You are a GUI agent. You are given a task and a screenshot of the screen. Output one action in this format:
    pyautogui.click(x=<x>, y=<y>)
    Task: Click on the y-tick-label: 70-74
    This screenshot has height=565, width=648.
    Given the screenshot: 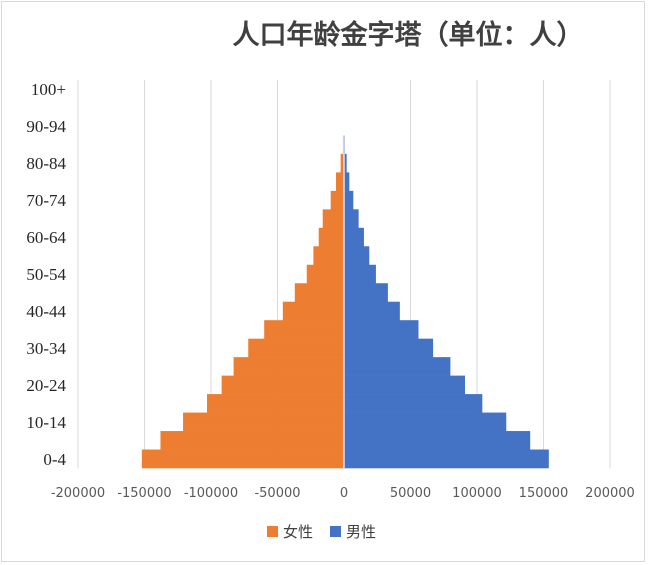 What is the action you would take?
    pyautogui.click(x=46, y=200)
    